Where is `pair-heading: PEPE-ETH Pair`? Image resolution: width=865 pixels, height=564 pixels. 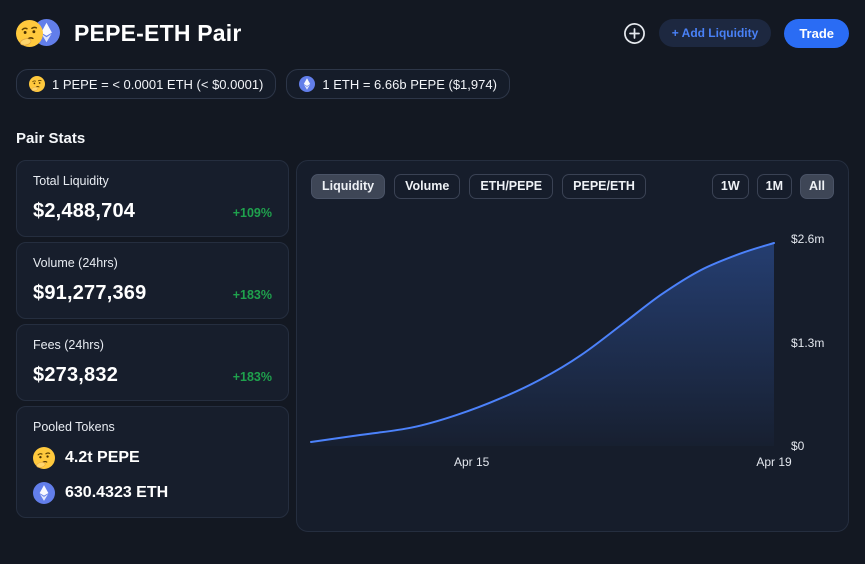
pair-heading: PEPE-ETH Pair is located at coordinates (129, 33).